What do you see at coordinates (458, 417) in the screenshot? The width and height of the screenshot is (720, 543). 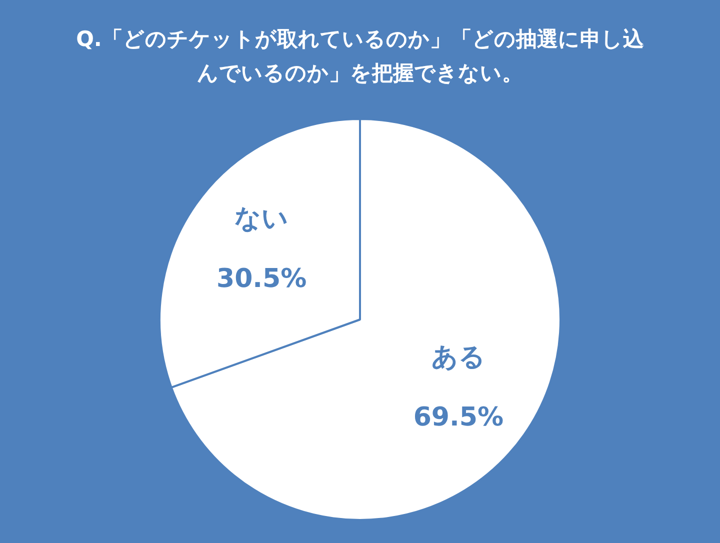 I see `data-label: 69.5%` at bounding box center [458, 417].